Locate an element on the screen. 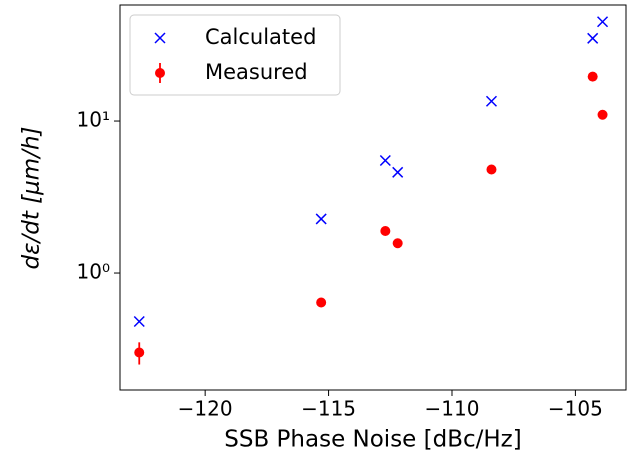 This screenshot has width=631, height=460. x-tick-label: −115 is located at coordinates (328, 409).